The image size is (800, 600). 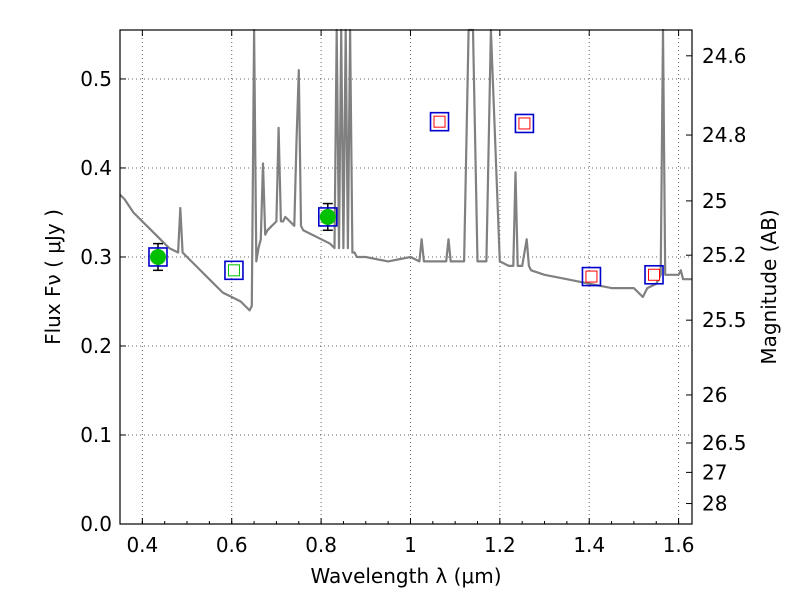 I want to click on x-tick-label: 1.2, so click(x=500, y=545).